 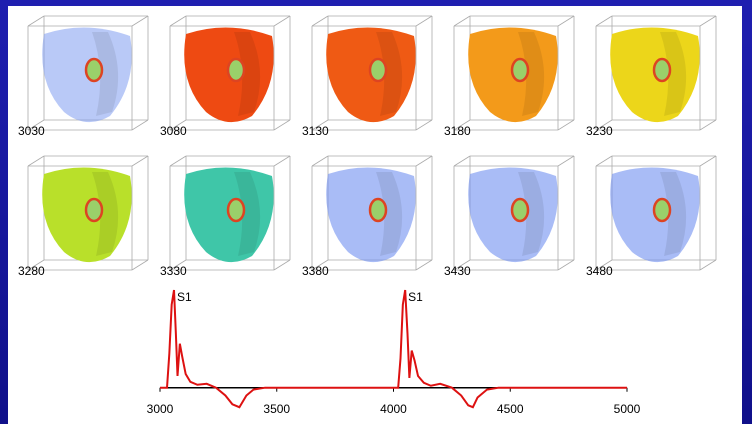 I want to click on heart-panel: 3080, so click(x=225, y=76).